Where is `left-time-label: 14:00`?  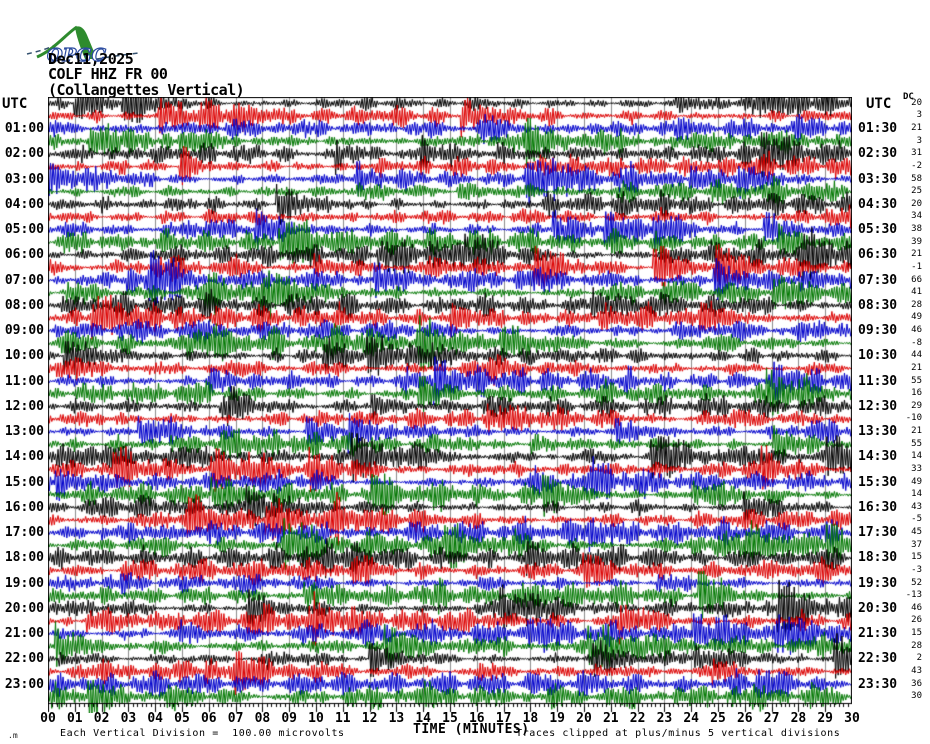 left-time-label: 14:00 is located at coordinates (24, 457).